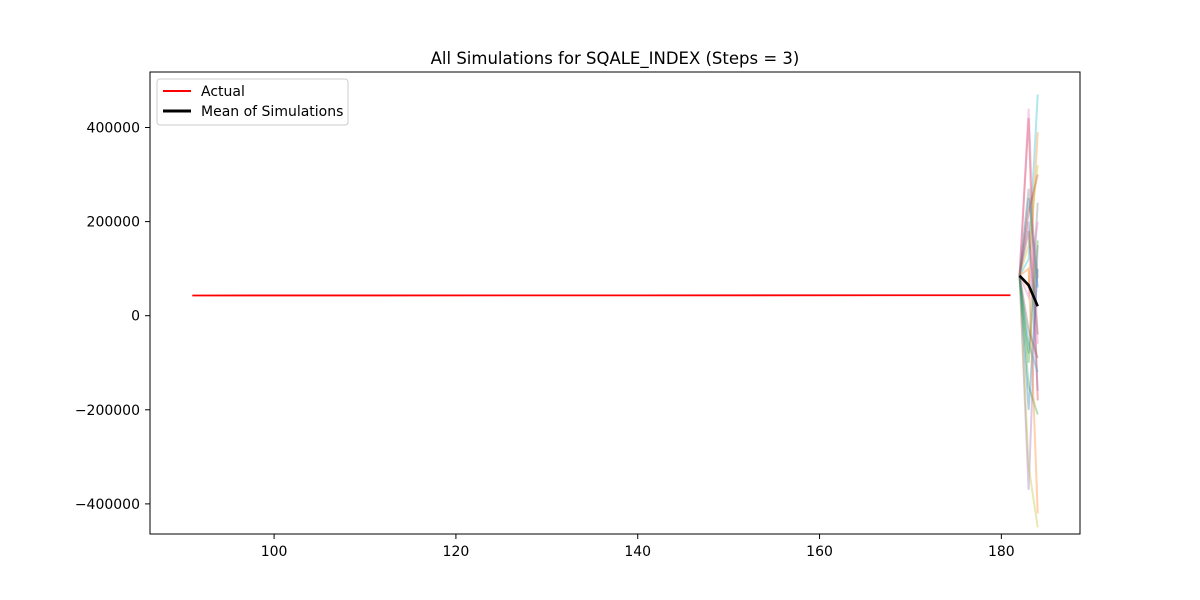  I want to click on legend-label-mean: Mean of Simulations, so click(272, 112).